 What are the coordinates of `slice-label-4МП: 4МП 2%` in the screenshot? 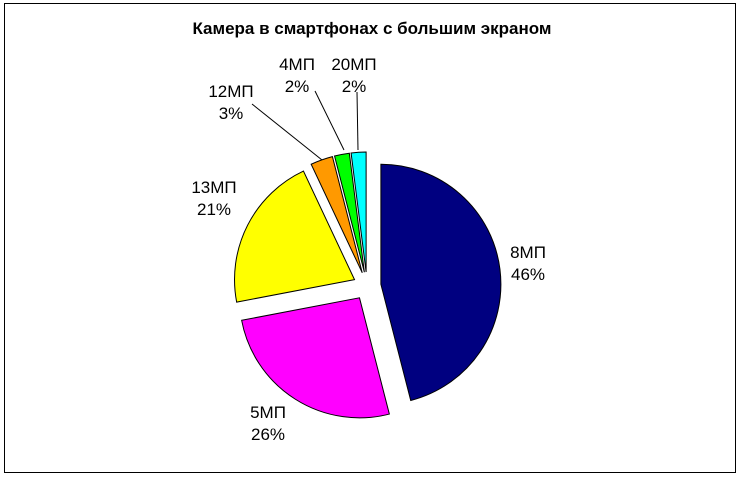 It's located at (297, 75).